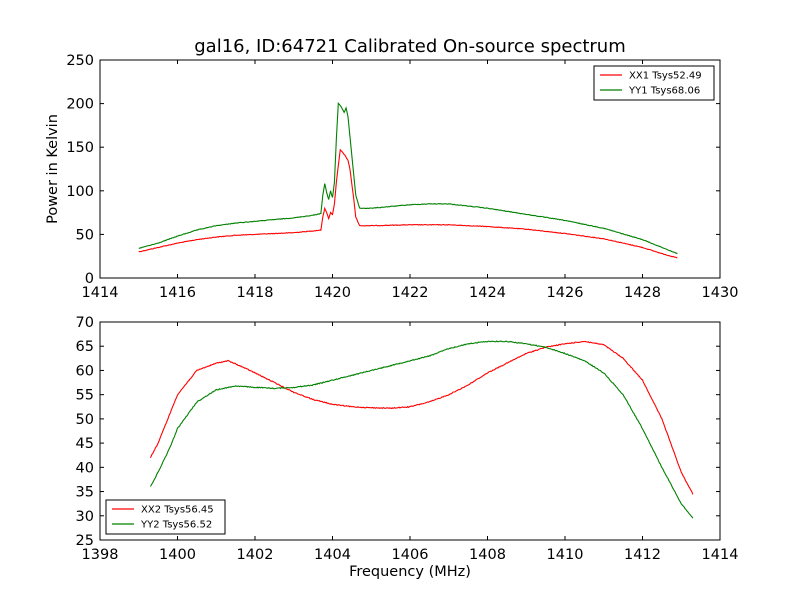 The image size is (800, 600). What do you see at coordinates (80, 192) in the screenshot?
I see `top-y-tick-label: 100` at bounding box center [80, 192].